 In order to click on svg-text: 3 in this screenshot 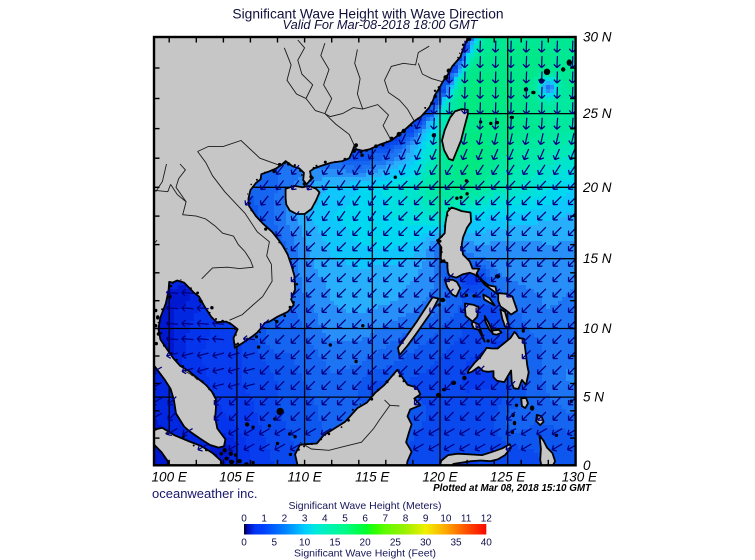, I will do `click(305, 519)`.